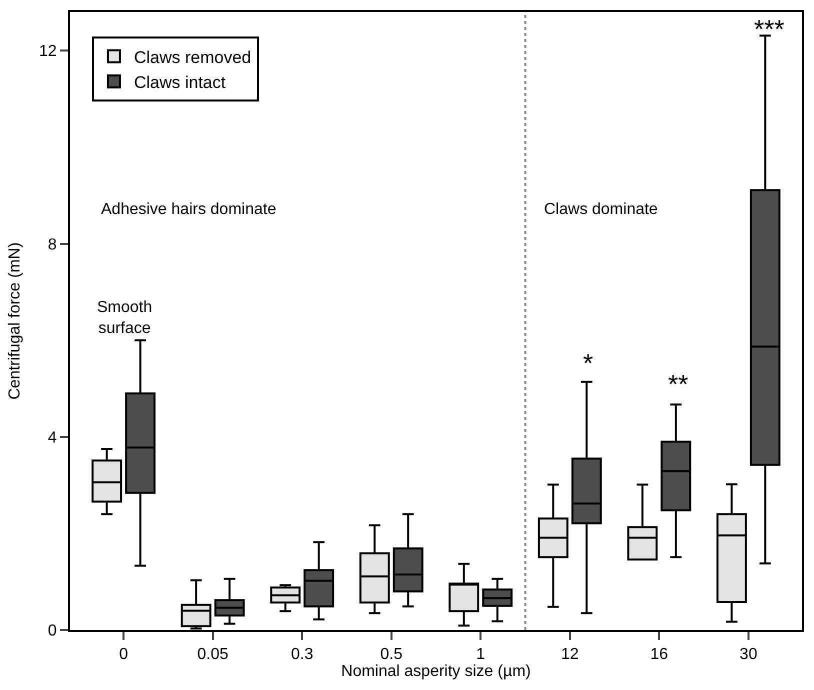  What do you see at coordinates (749, 655) in the screenshot?
I see `x-tick-label: 30` at bounding box center [749, 655].